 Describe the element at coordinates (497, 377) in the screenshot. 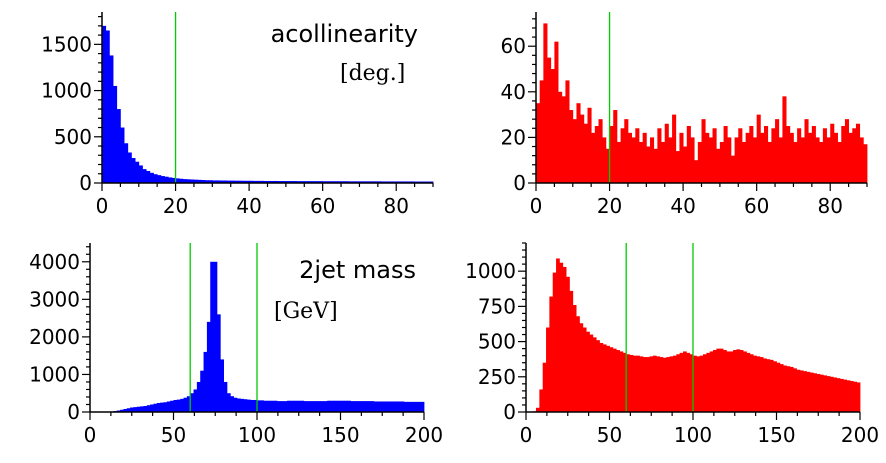

I see `y-tick-label: 250` at that location.